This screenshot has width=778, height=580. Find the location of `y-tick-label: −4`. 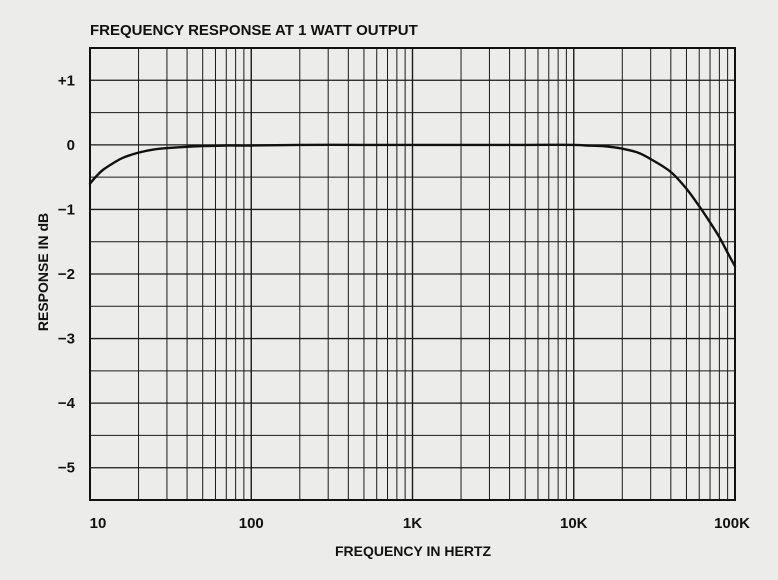

y-tick-label: −4 is located at coordinates (67, 403).